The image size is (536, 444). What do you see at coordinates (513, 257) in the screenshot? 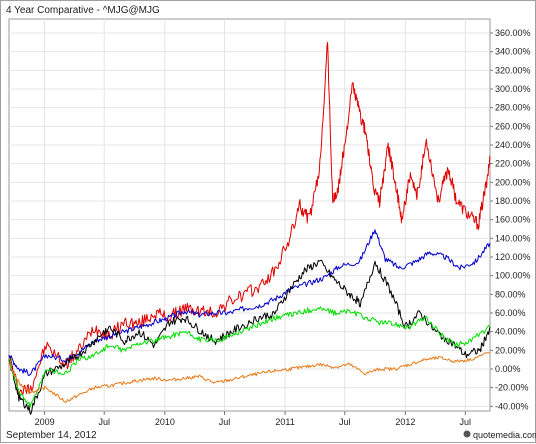
I see `y-tick-label: 120.00%` at bounding box center [513, 257].